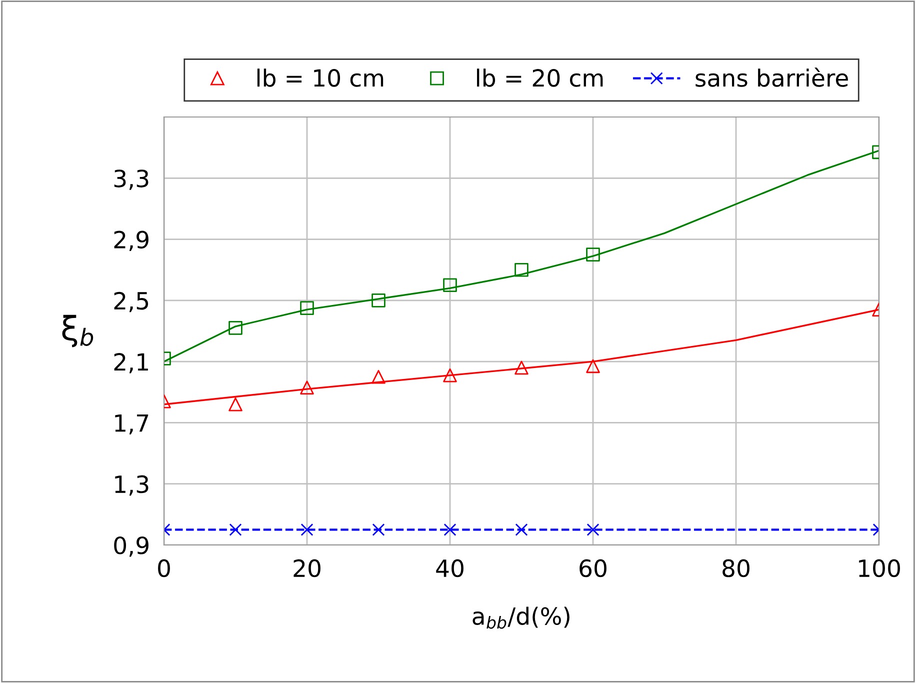 Image resolution: width=916 pixels, height=683 pixels. What do you see at coordinates (450, 568) in the screenshot?
I see `x-tick-label: 40` at bounding box center [450, 568].